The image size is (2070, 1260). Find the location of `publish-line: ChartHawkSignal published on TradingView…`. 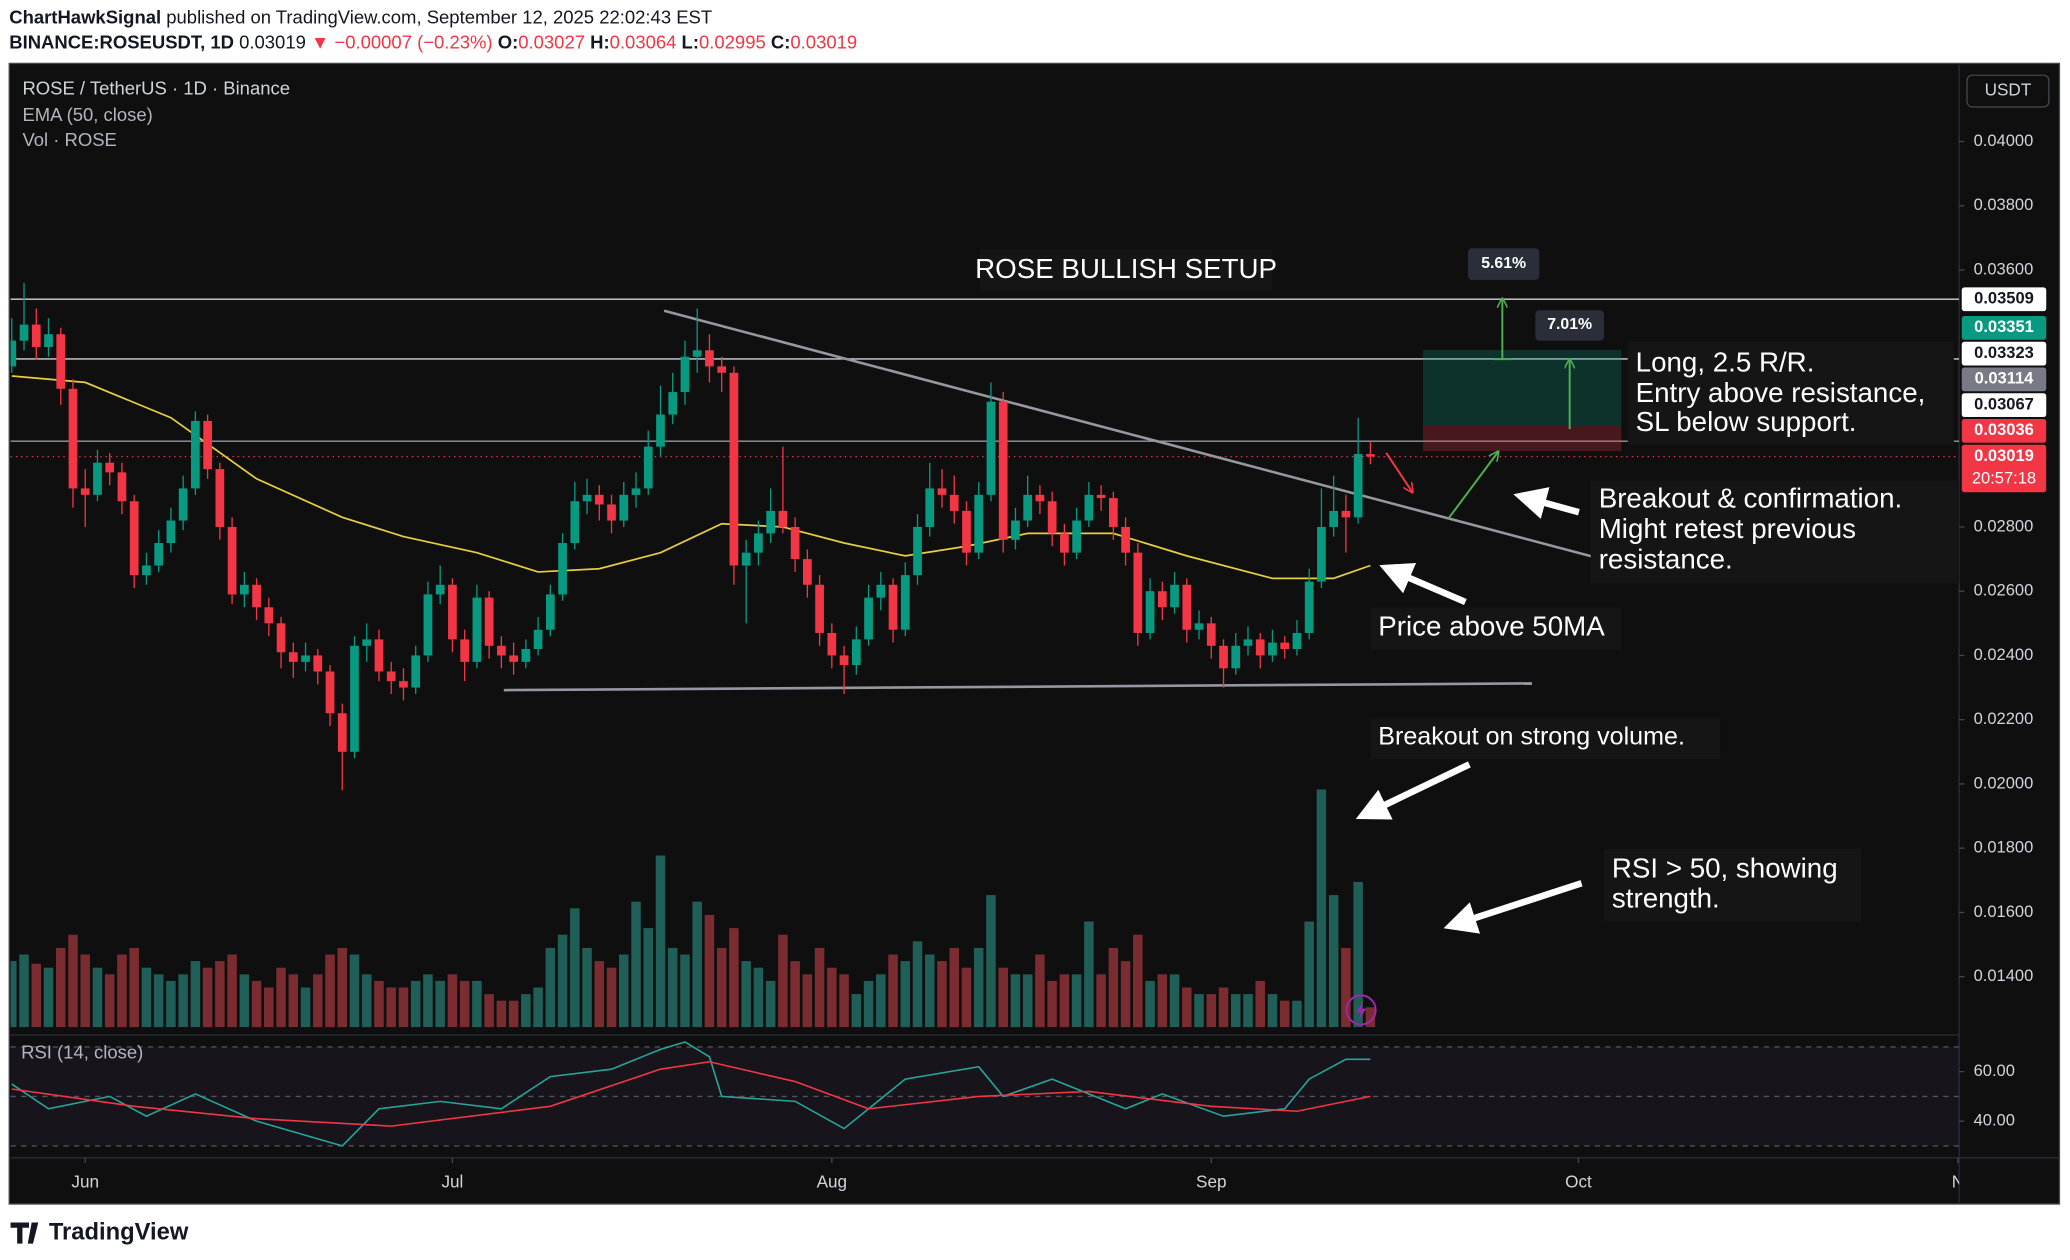

publish-line: ChartHawkSignal published on TradingView… is located at coordinates (360, 16).